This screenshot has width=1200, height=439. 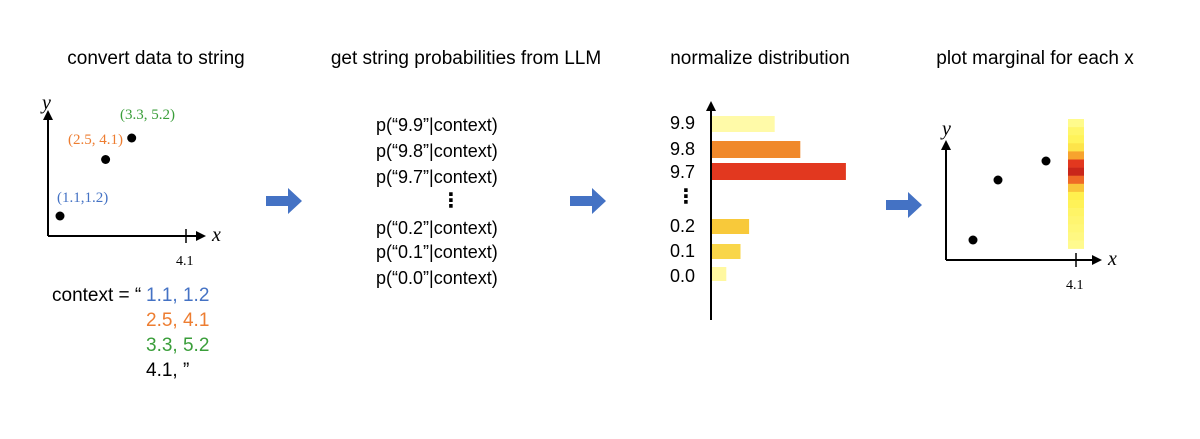 I want to click on panel4-axes, so click(x=1021, y=203).